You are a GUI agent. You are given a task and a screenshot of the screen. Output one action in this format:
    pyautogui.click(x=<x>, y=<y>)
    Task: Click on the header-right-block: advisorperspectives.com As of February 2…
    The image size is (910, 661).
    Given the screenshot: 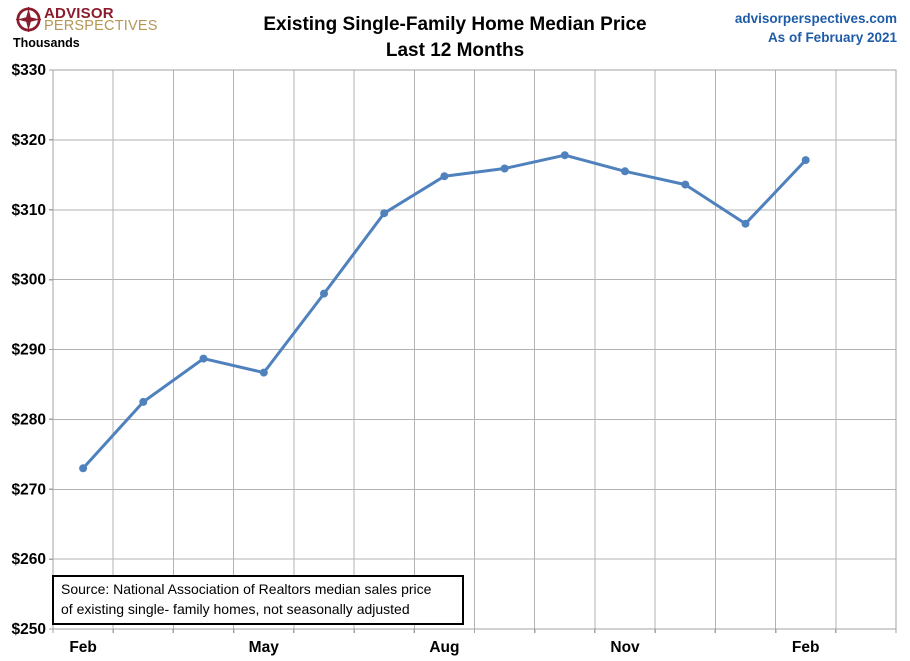 What is the action you would take?
    pyautogui.click(x=816, y=28)
    